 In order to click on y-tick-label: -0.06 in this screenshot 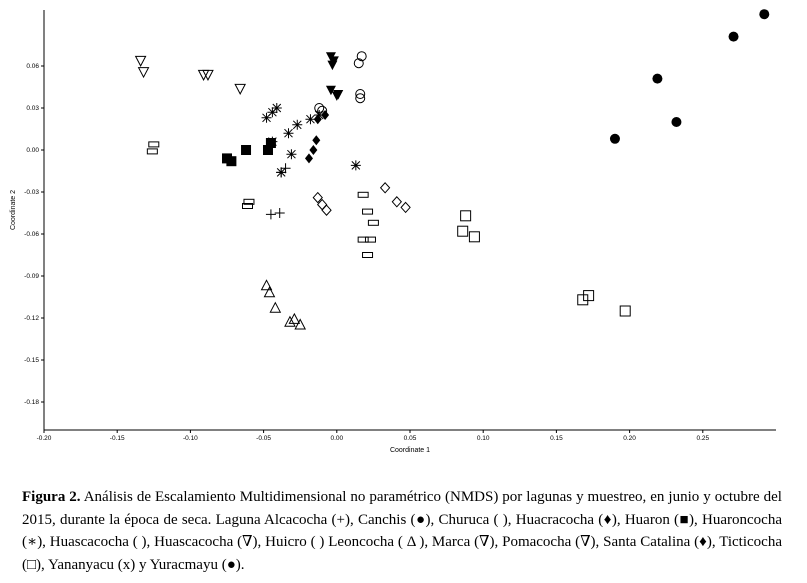, I will do `click(31, 234)`.